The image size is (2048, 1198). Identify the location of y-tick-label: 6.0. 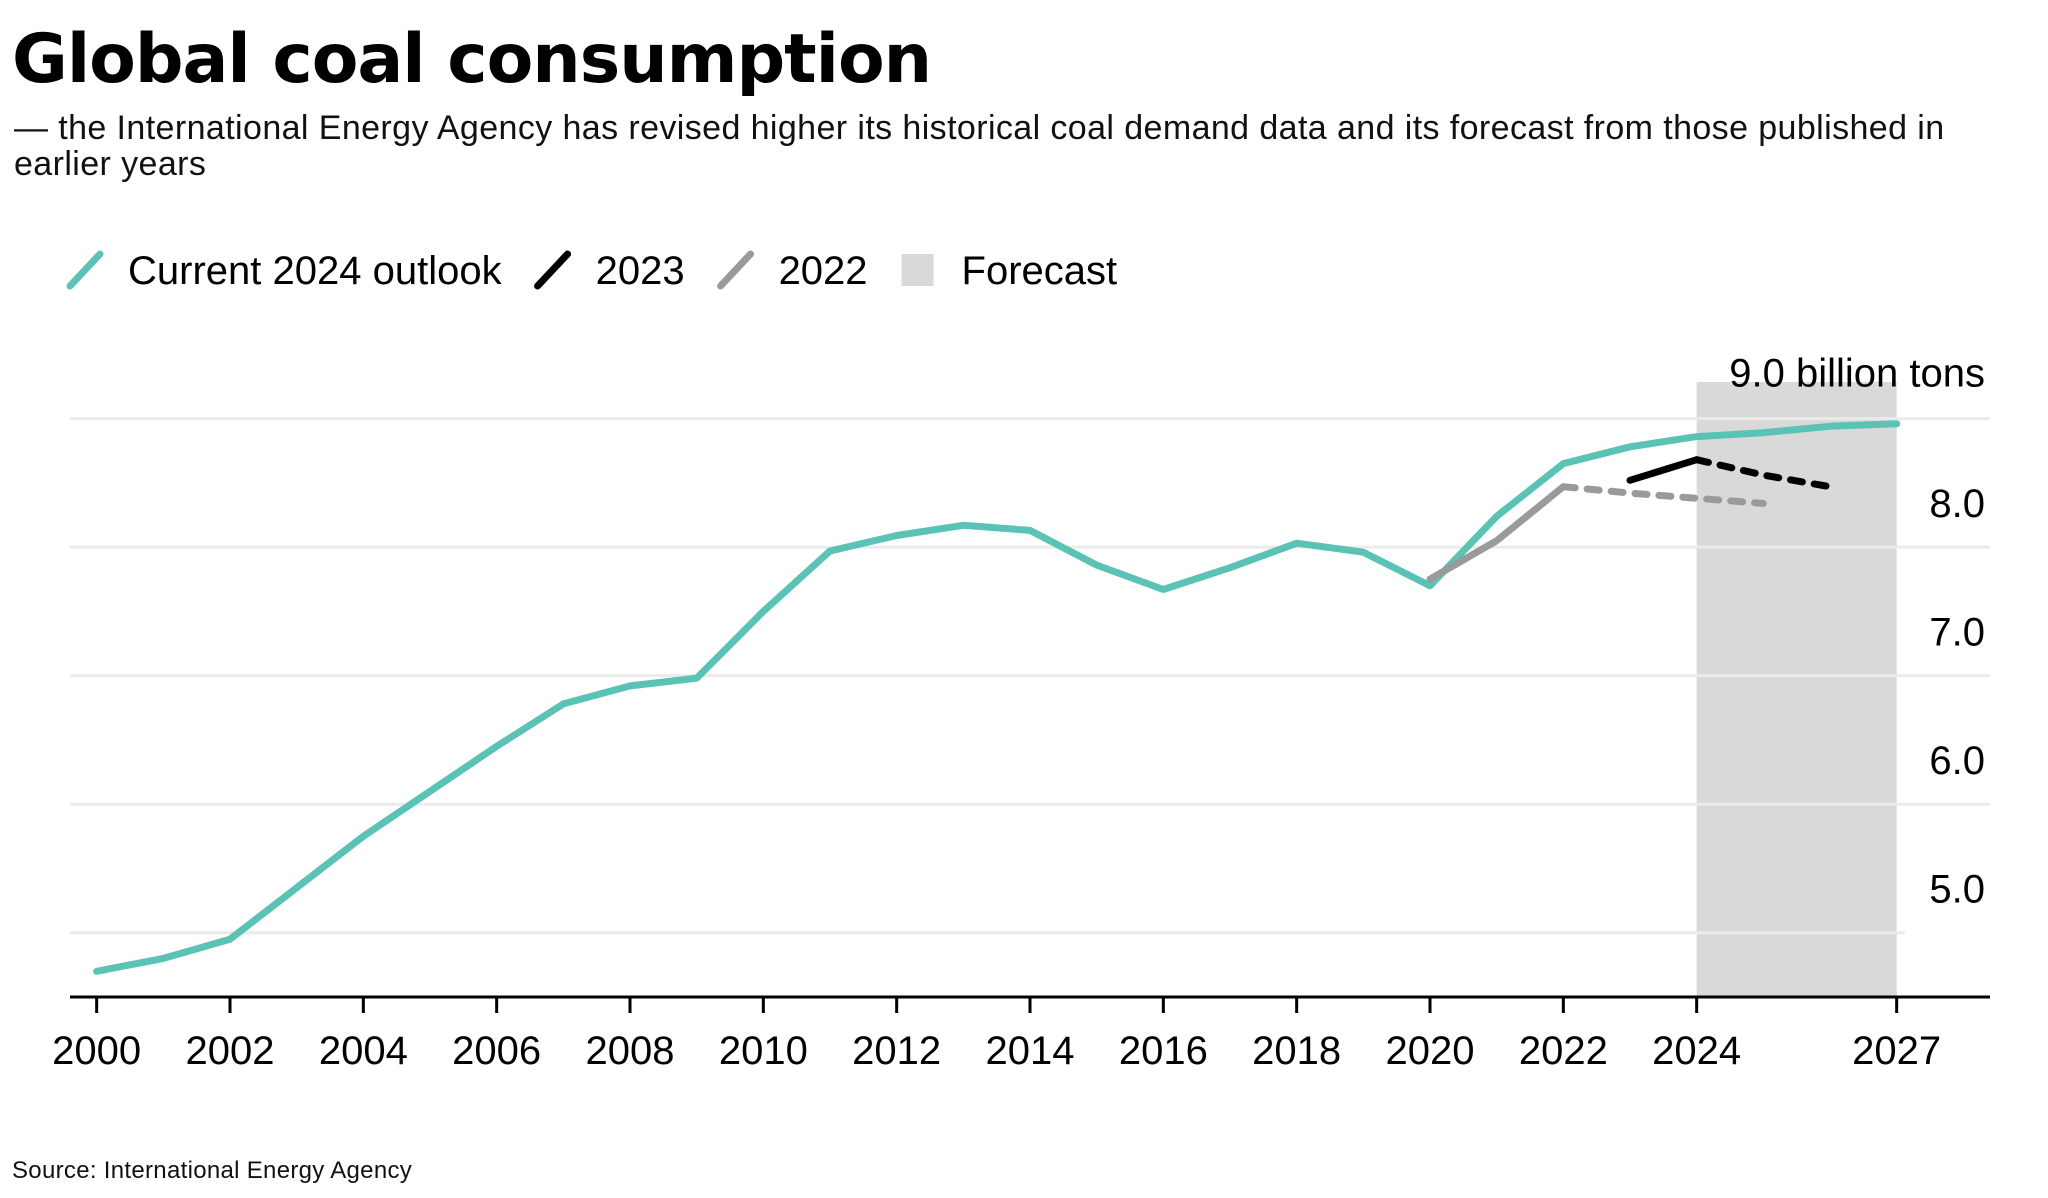
(1957, 761).